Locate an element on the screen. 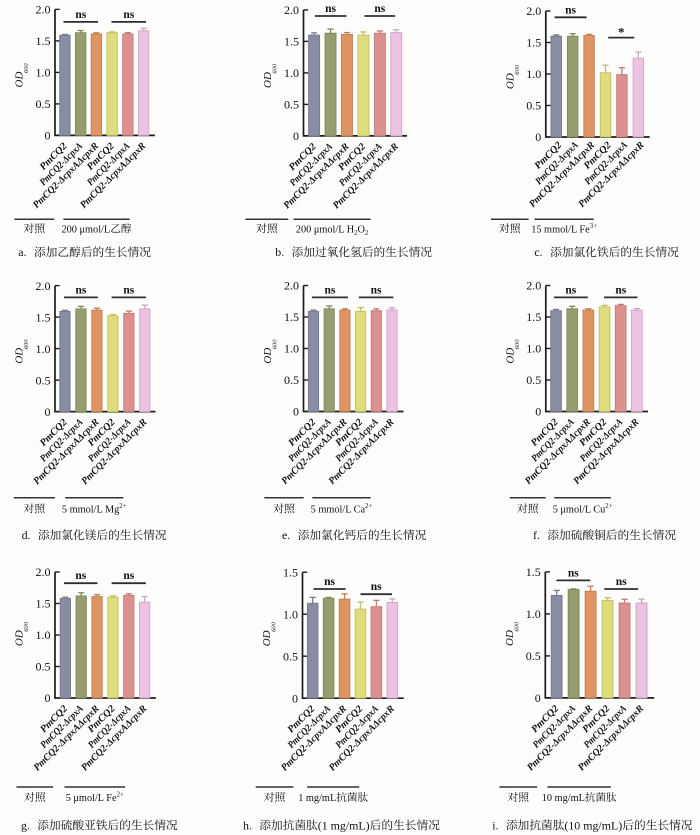 Image resolution: width=700 pixels, height=835 pixels. svg-text: h. is located at coordinates (247, 825).